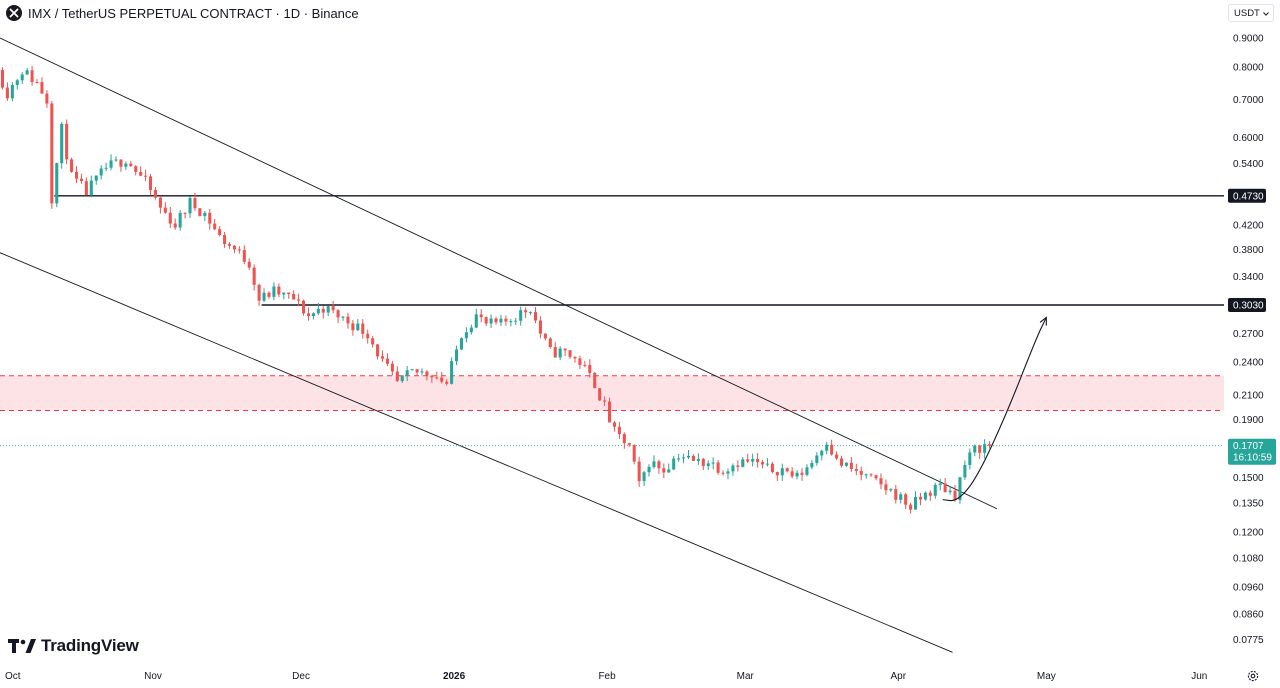 The image size is (1280, 688). I want to click on level-price-tag, so click(1247, 195).